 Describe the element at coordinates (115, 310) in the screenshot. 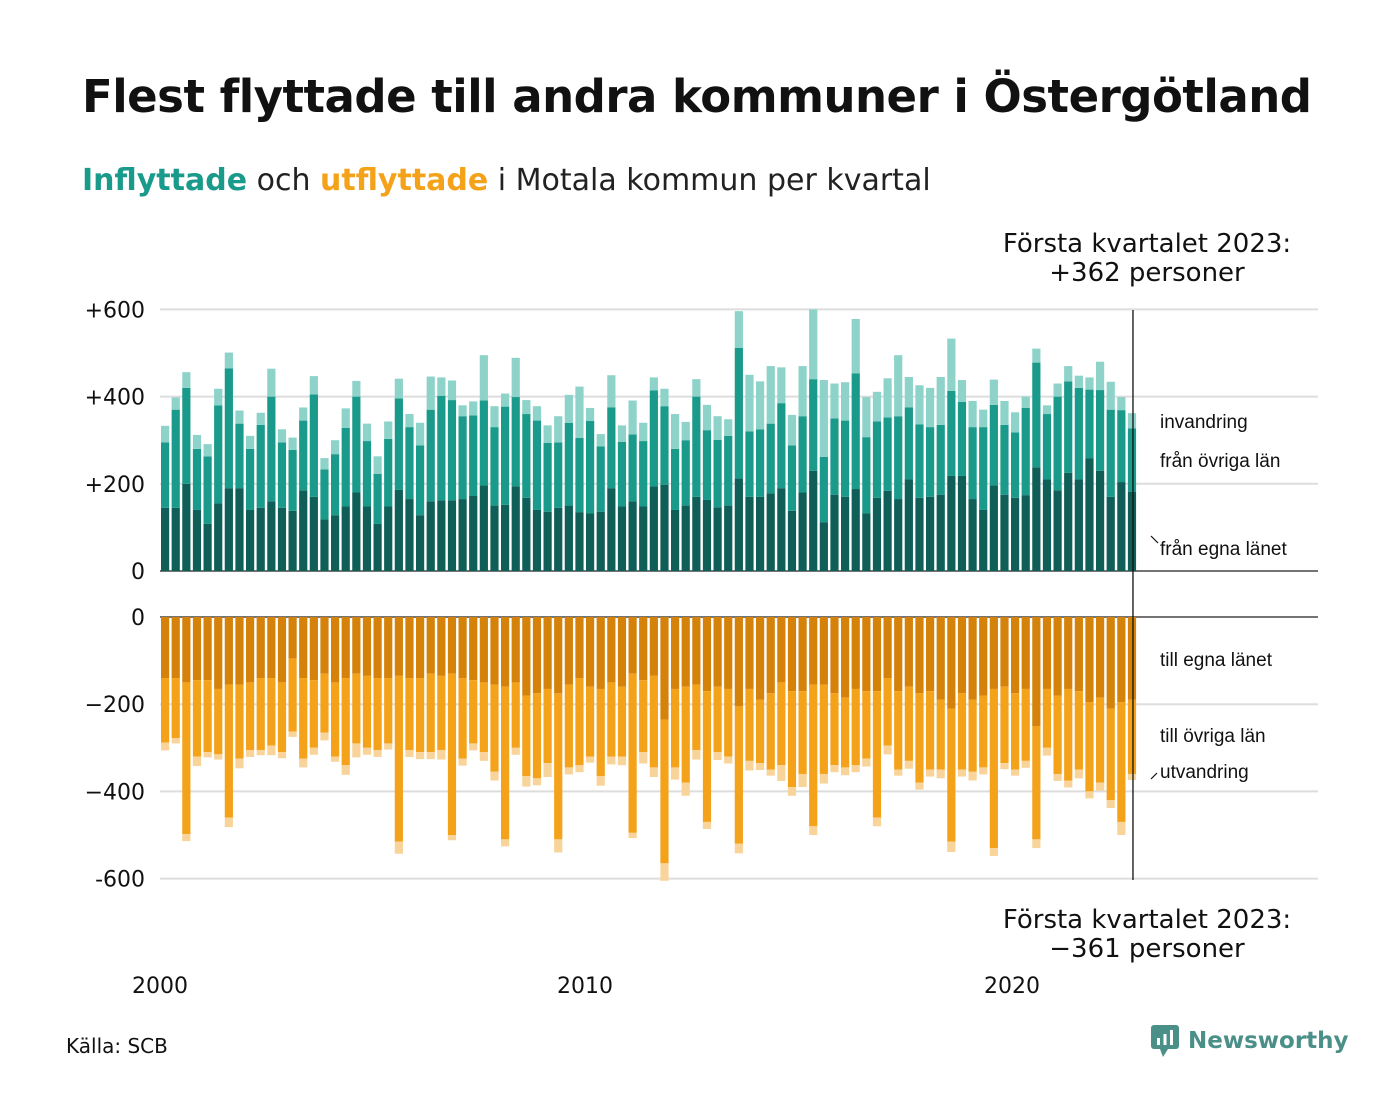

I see `y-tick-label-top: +600` at that location.